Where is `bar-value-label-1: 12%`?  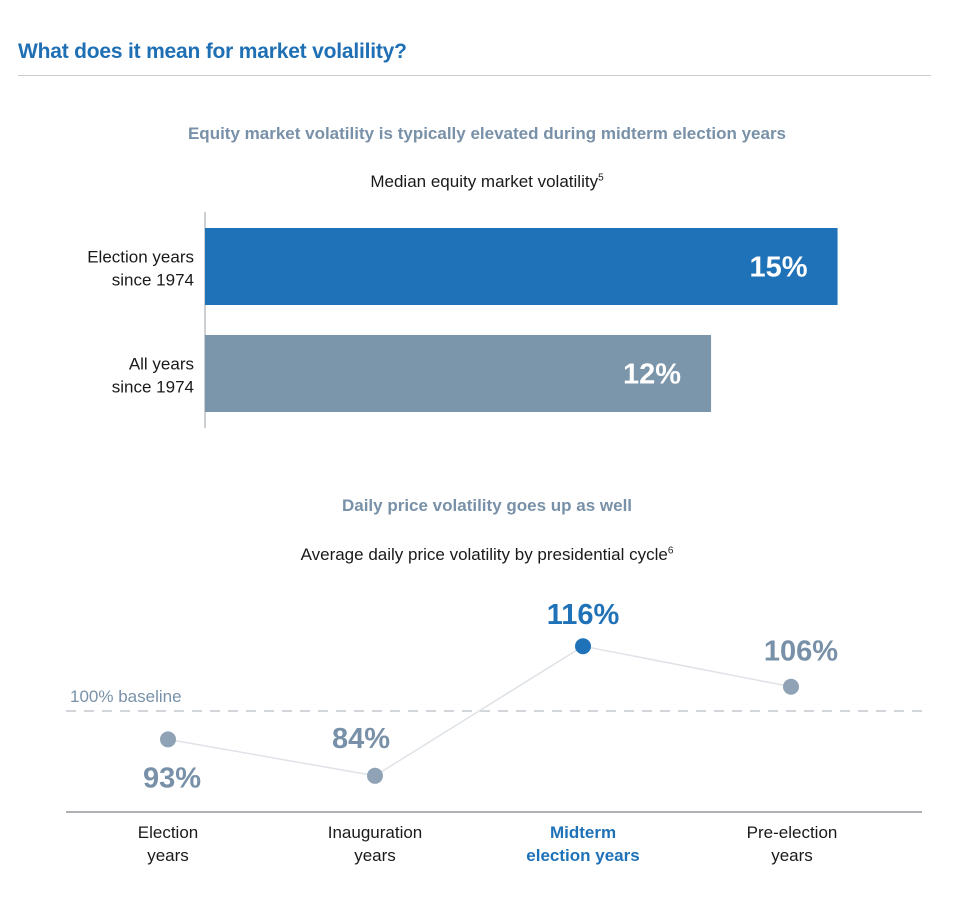
bar-value-label-1: 12% is located at coordinates (652, 375).